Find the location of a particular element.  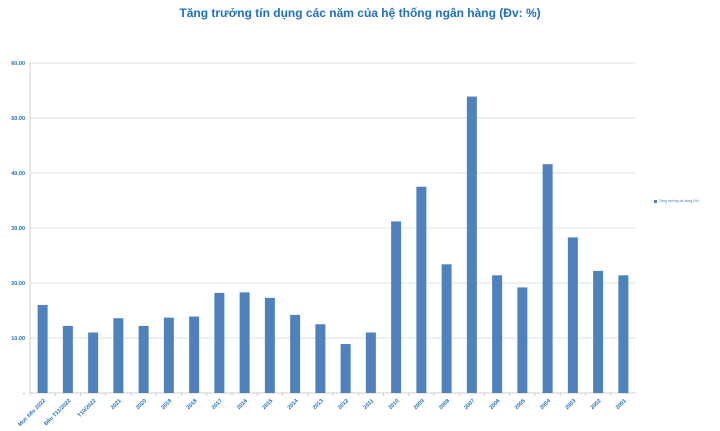

x-tick-label: 2021 is located at coordinates (116, 404).